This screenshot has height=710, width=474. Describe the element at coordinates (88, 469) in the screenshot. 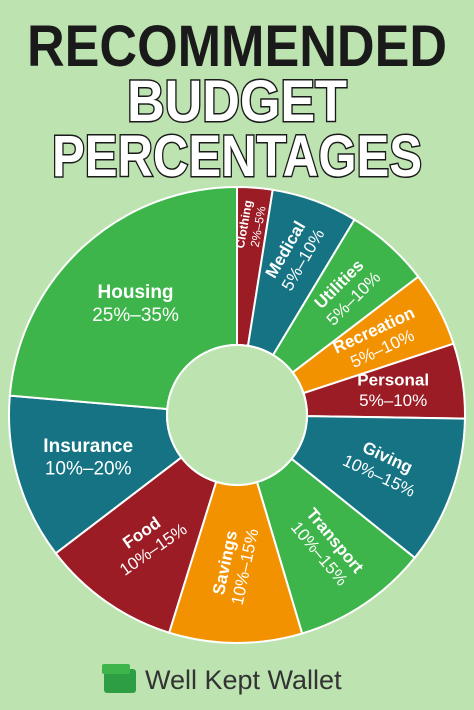

I see `segment-range: 10%–20%` at that location.